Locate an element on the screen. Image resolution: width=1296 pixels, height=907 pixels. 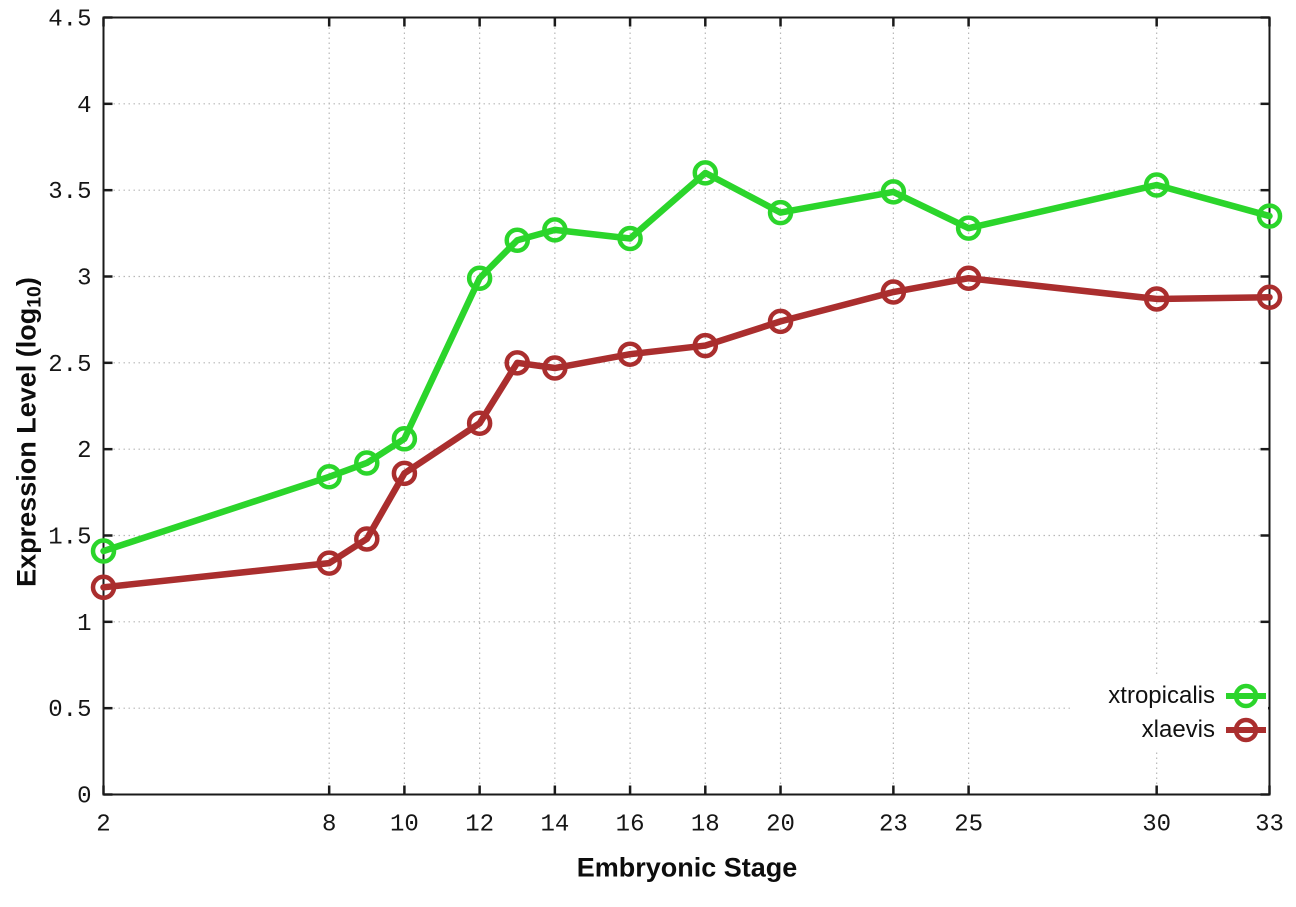
y-tick-label: 1 is located at coordinates (84, 624).